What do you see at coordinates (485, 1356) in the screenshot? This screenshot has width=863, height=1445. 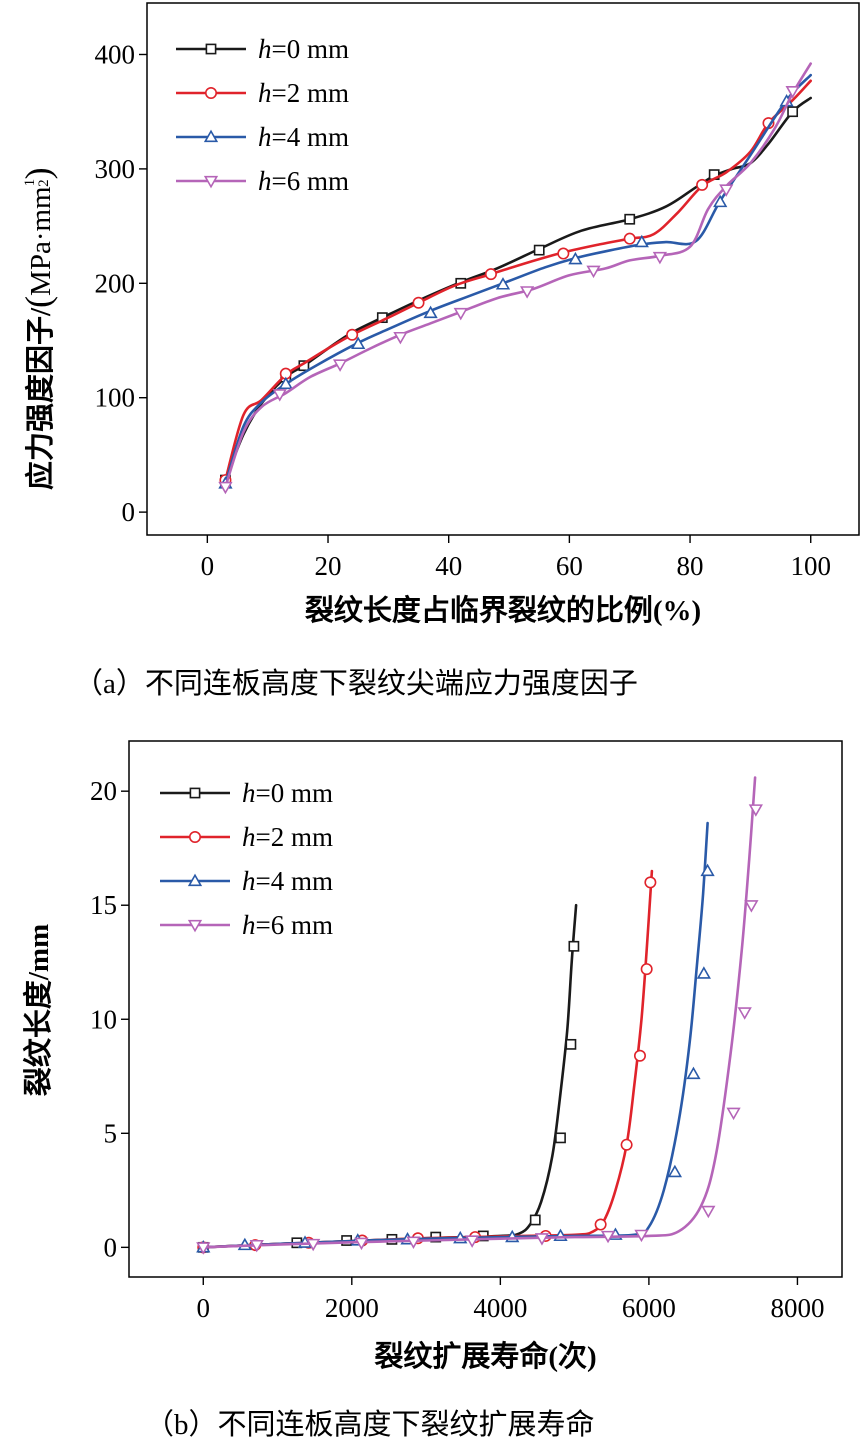 I see `x-axis-label: 裂纹扩展寿命(次)` at bounding box center [485, 1356].